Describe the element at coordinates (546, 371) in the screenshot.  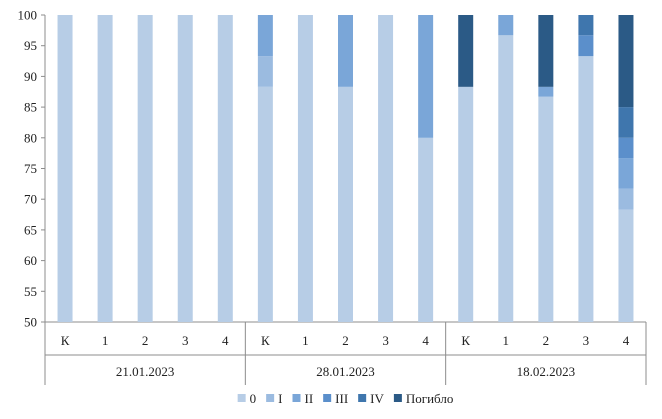
I see `x-group-label: 18.02.2023` at that location.